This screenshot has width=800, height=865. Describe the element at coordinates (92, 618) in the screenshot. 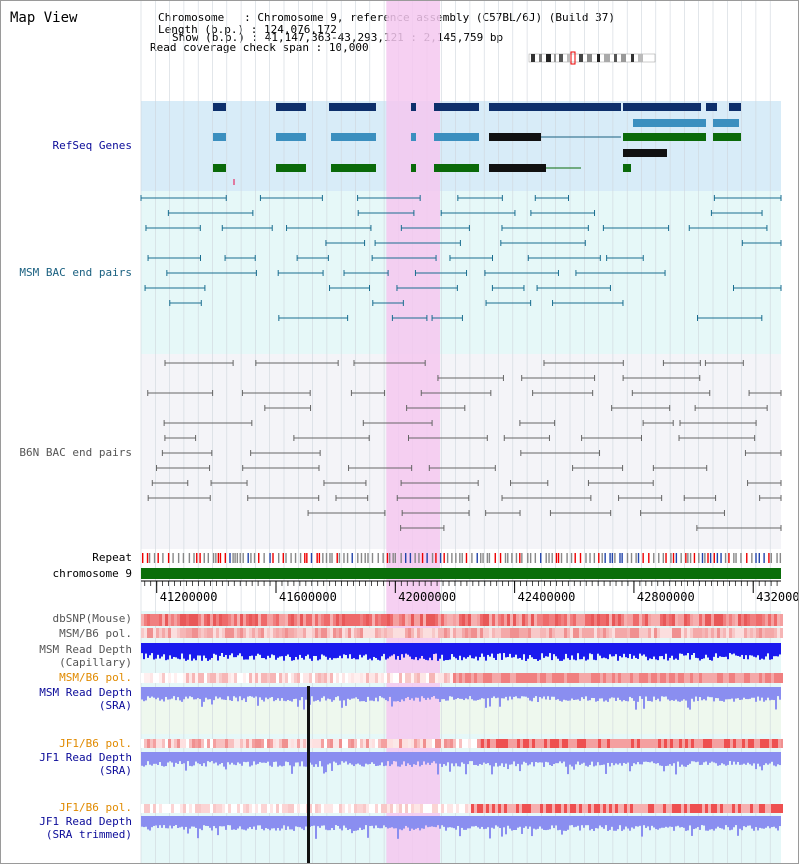

I see `track-label-dbsnp: dbSNP(Mouse)` at that location.